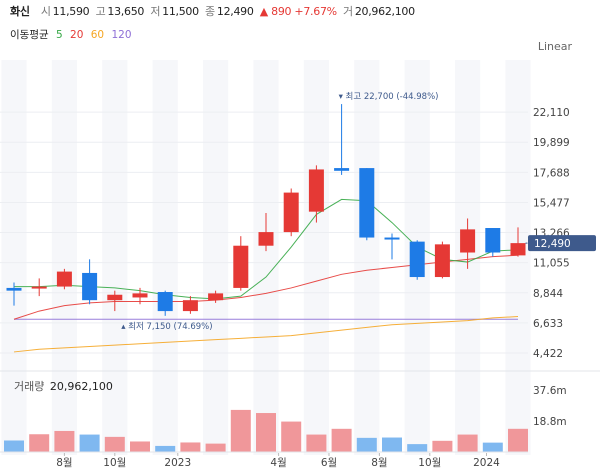 The height and width of the screenshot is (473, 600). Describe the element at coordinates (486, 463) in the screenshot. I see `x-tick-label: 2024` at that location.